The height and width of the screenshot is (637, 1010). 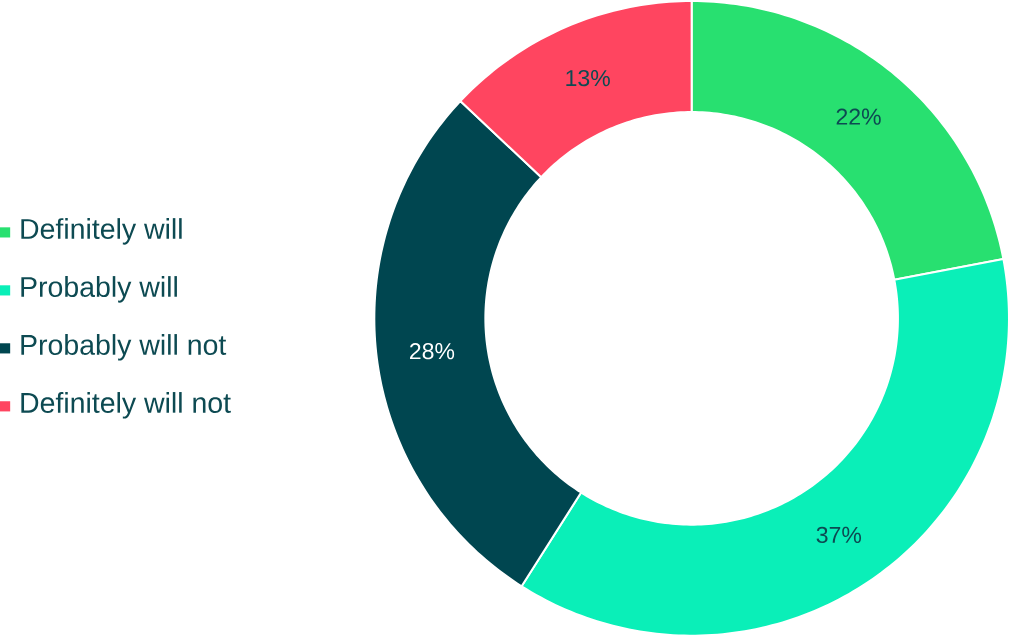 I want to click on legend-label: Probably will not, so click(x=124, y=347).